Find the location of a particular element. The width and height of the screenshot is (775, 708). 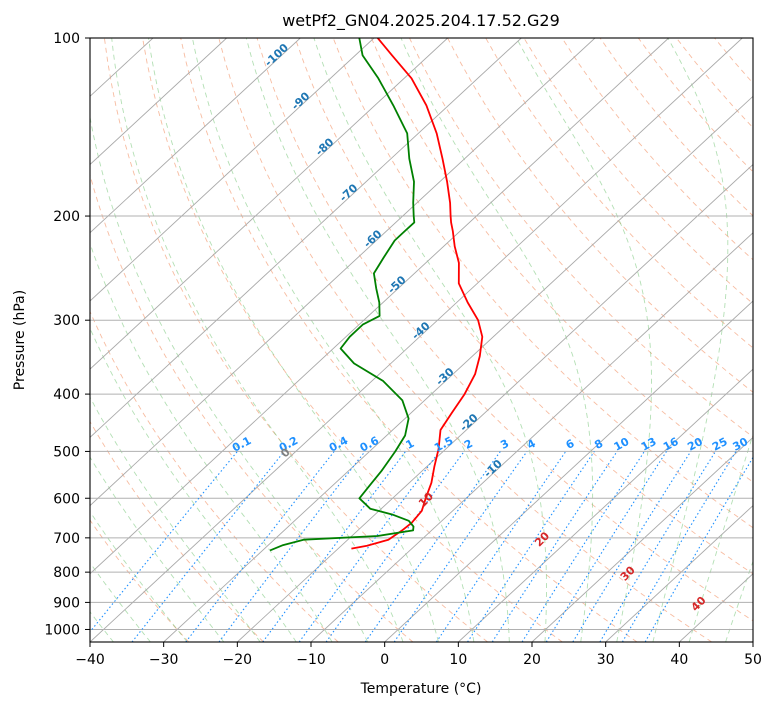

mixing-ratio-label-14: 20 is located at coordinates (695, 444).